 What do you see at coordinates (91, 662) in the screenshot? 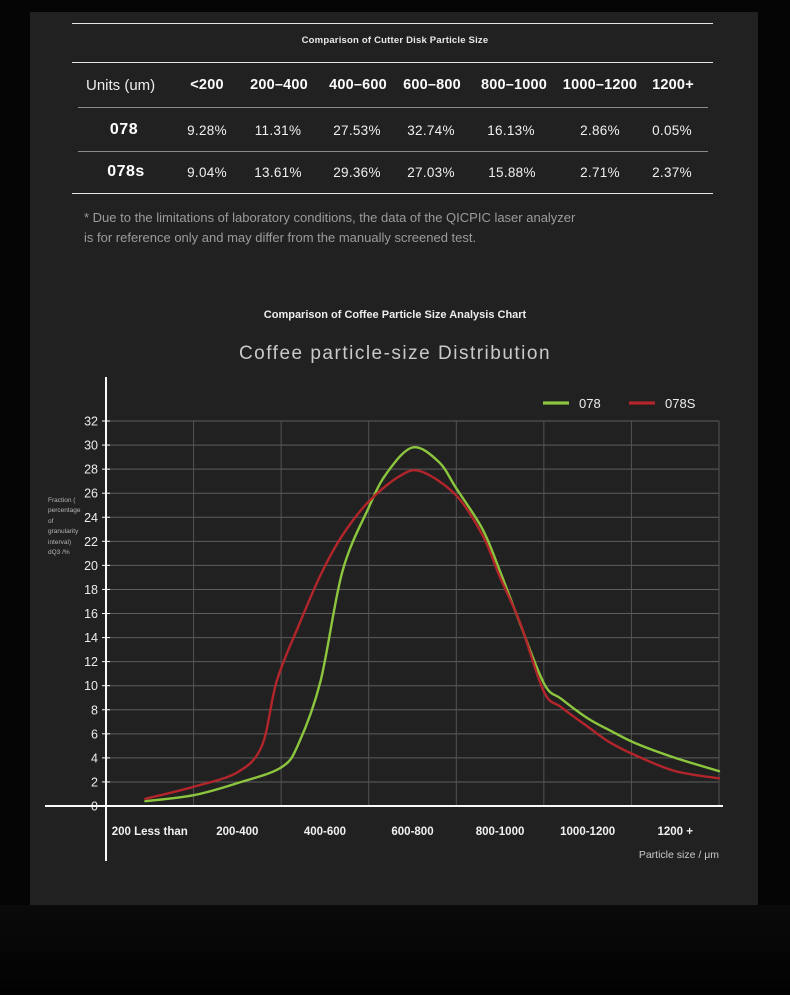
I see `y-tick-label: 12` at bounding box center [91, 662].